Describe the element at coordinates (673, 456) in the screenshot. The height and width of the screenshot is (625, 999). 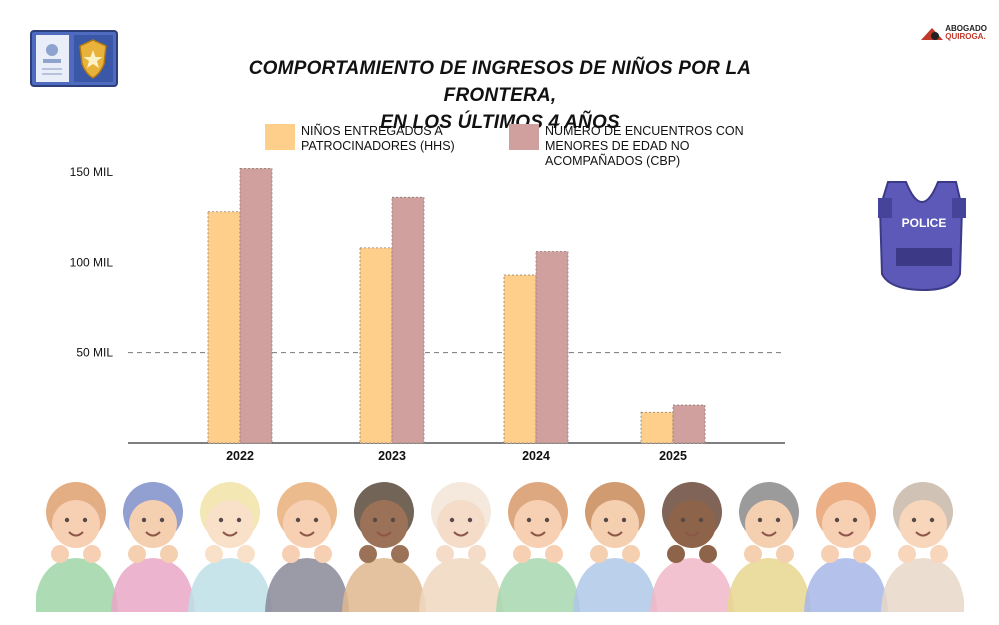
I see `x-tick-label-2025: 2025` at that location.